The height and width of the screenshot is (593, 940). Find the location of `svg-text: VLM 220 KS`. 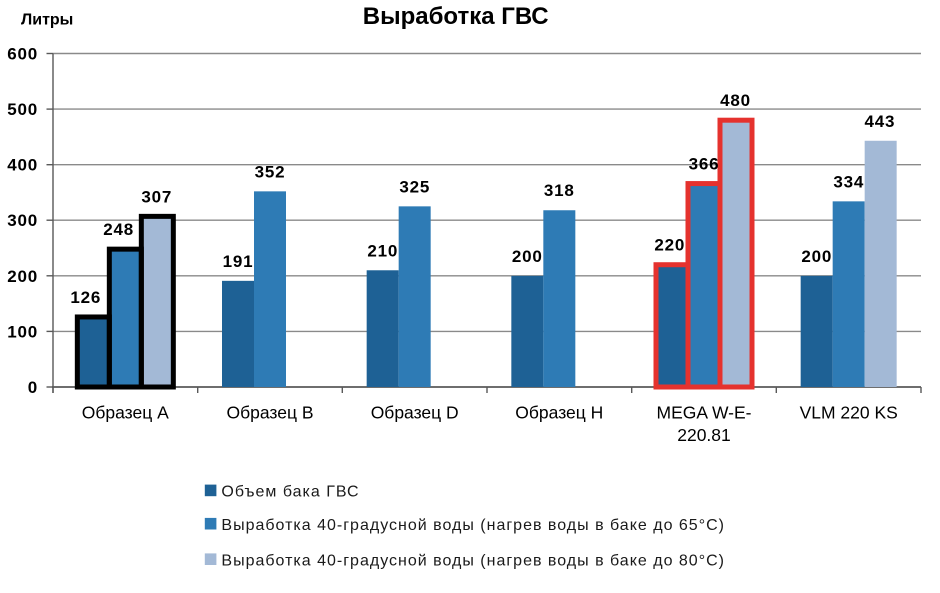

svg-text: VLM 220 KS is located at coordinates (849, 413).